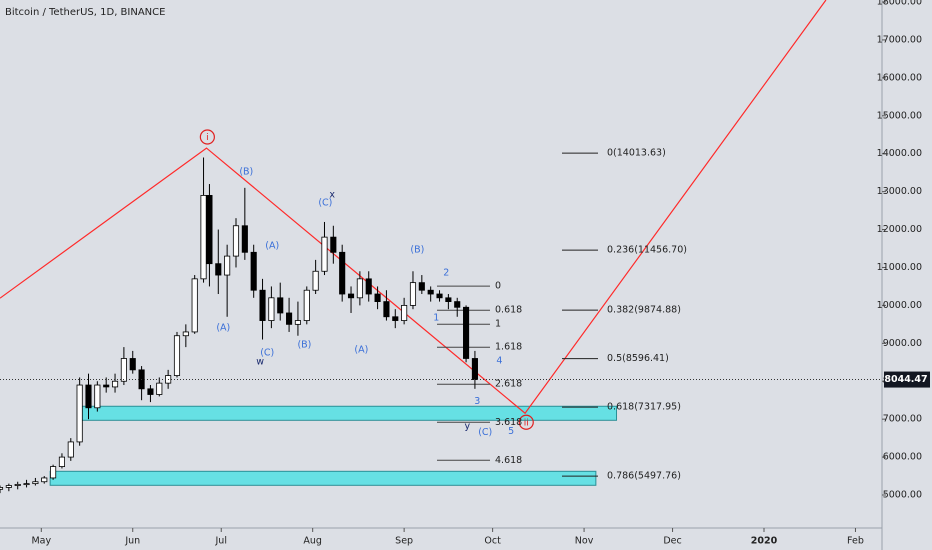  I want to click on wave-label: 1, so click(436, 318).